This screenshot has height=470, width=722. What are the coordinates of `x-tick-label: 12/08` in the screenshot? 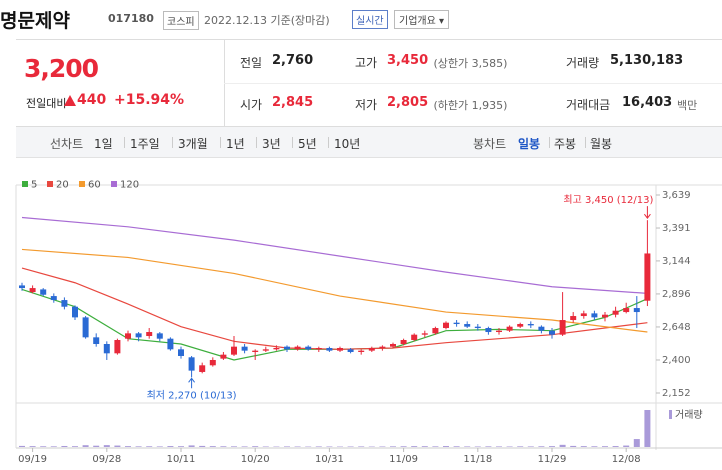 It's located at (626, 459).